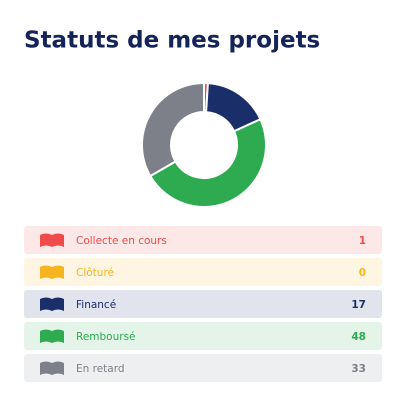 This screenshot has height=411, width=414. I want to click on chart-title: Statuts de mes projets, so click(172, 41).